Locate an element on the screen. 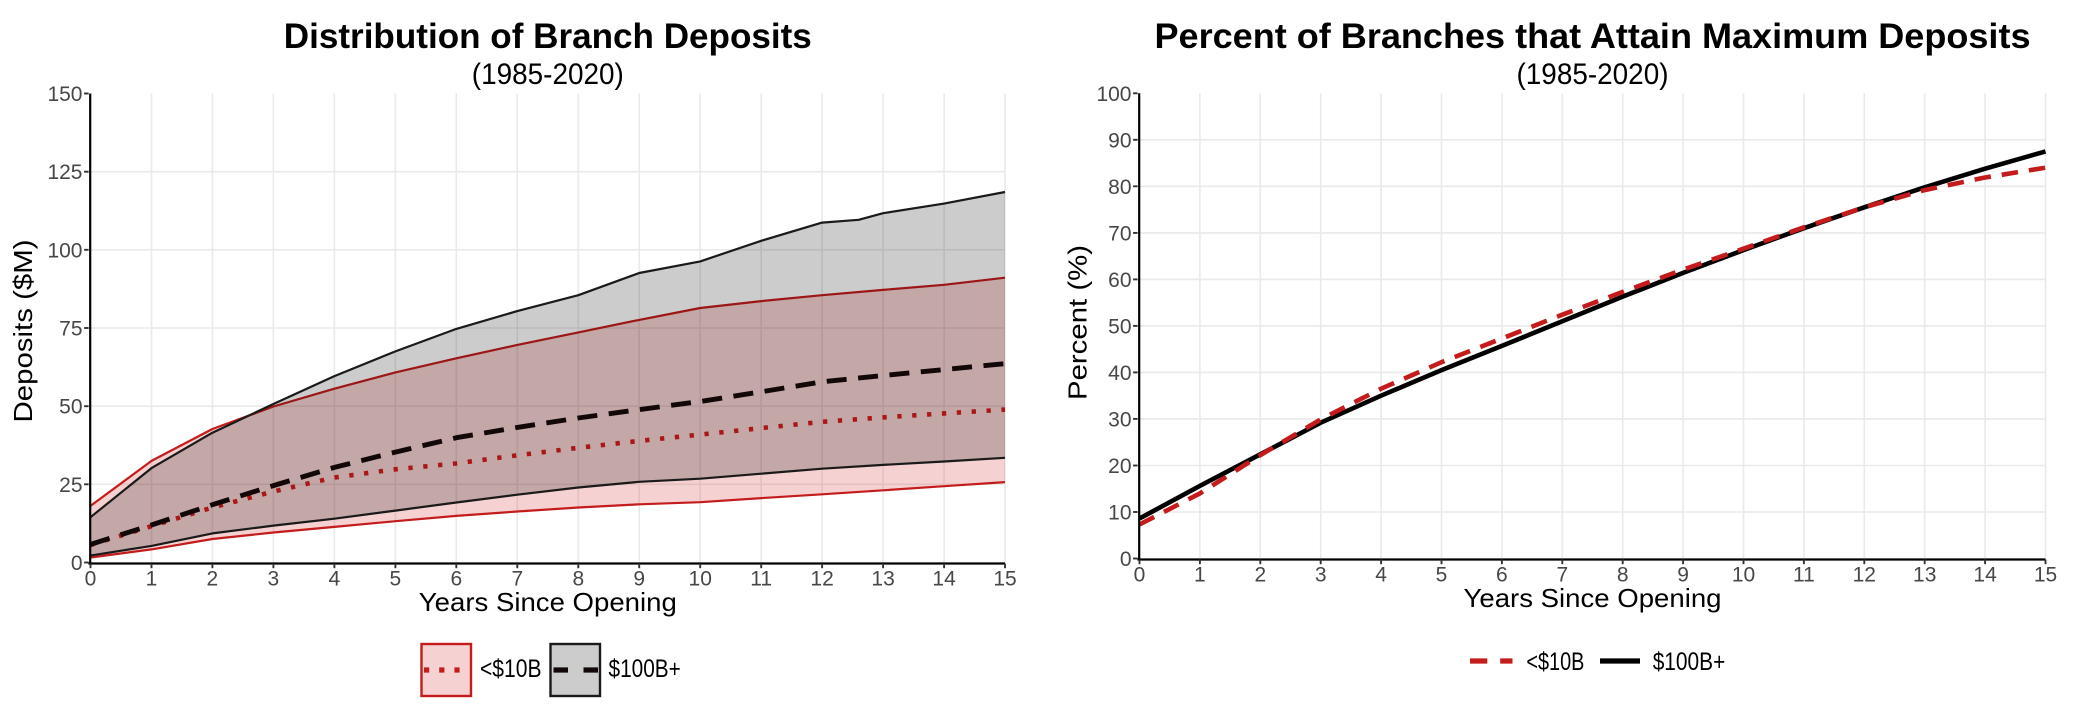 This screenshot has height=712, width=2081. svg-text: 60 is located at coordinates (1119, 280).